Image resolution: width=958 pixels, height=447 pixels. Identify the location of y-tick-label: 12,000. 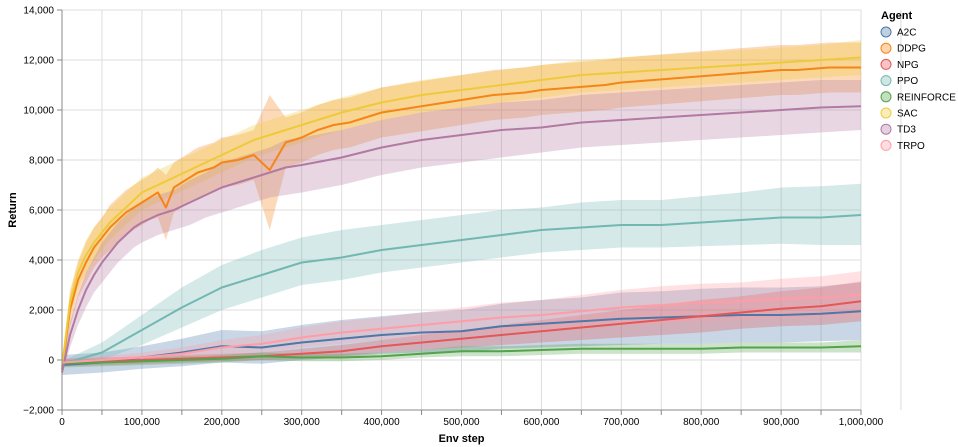
(38, 61).